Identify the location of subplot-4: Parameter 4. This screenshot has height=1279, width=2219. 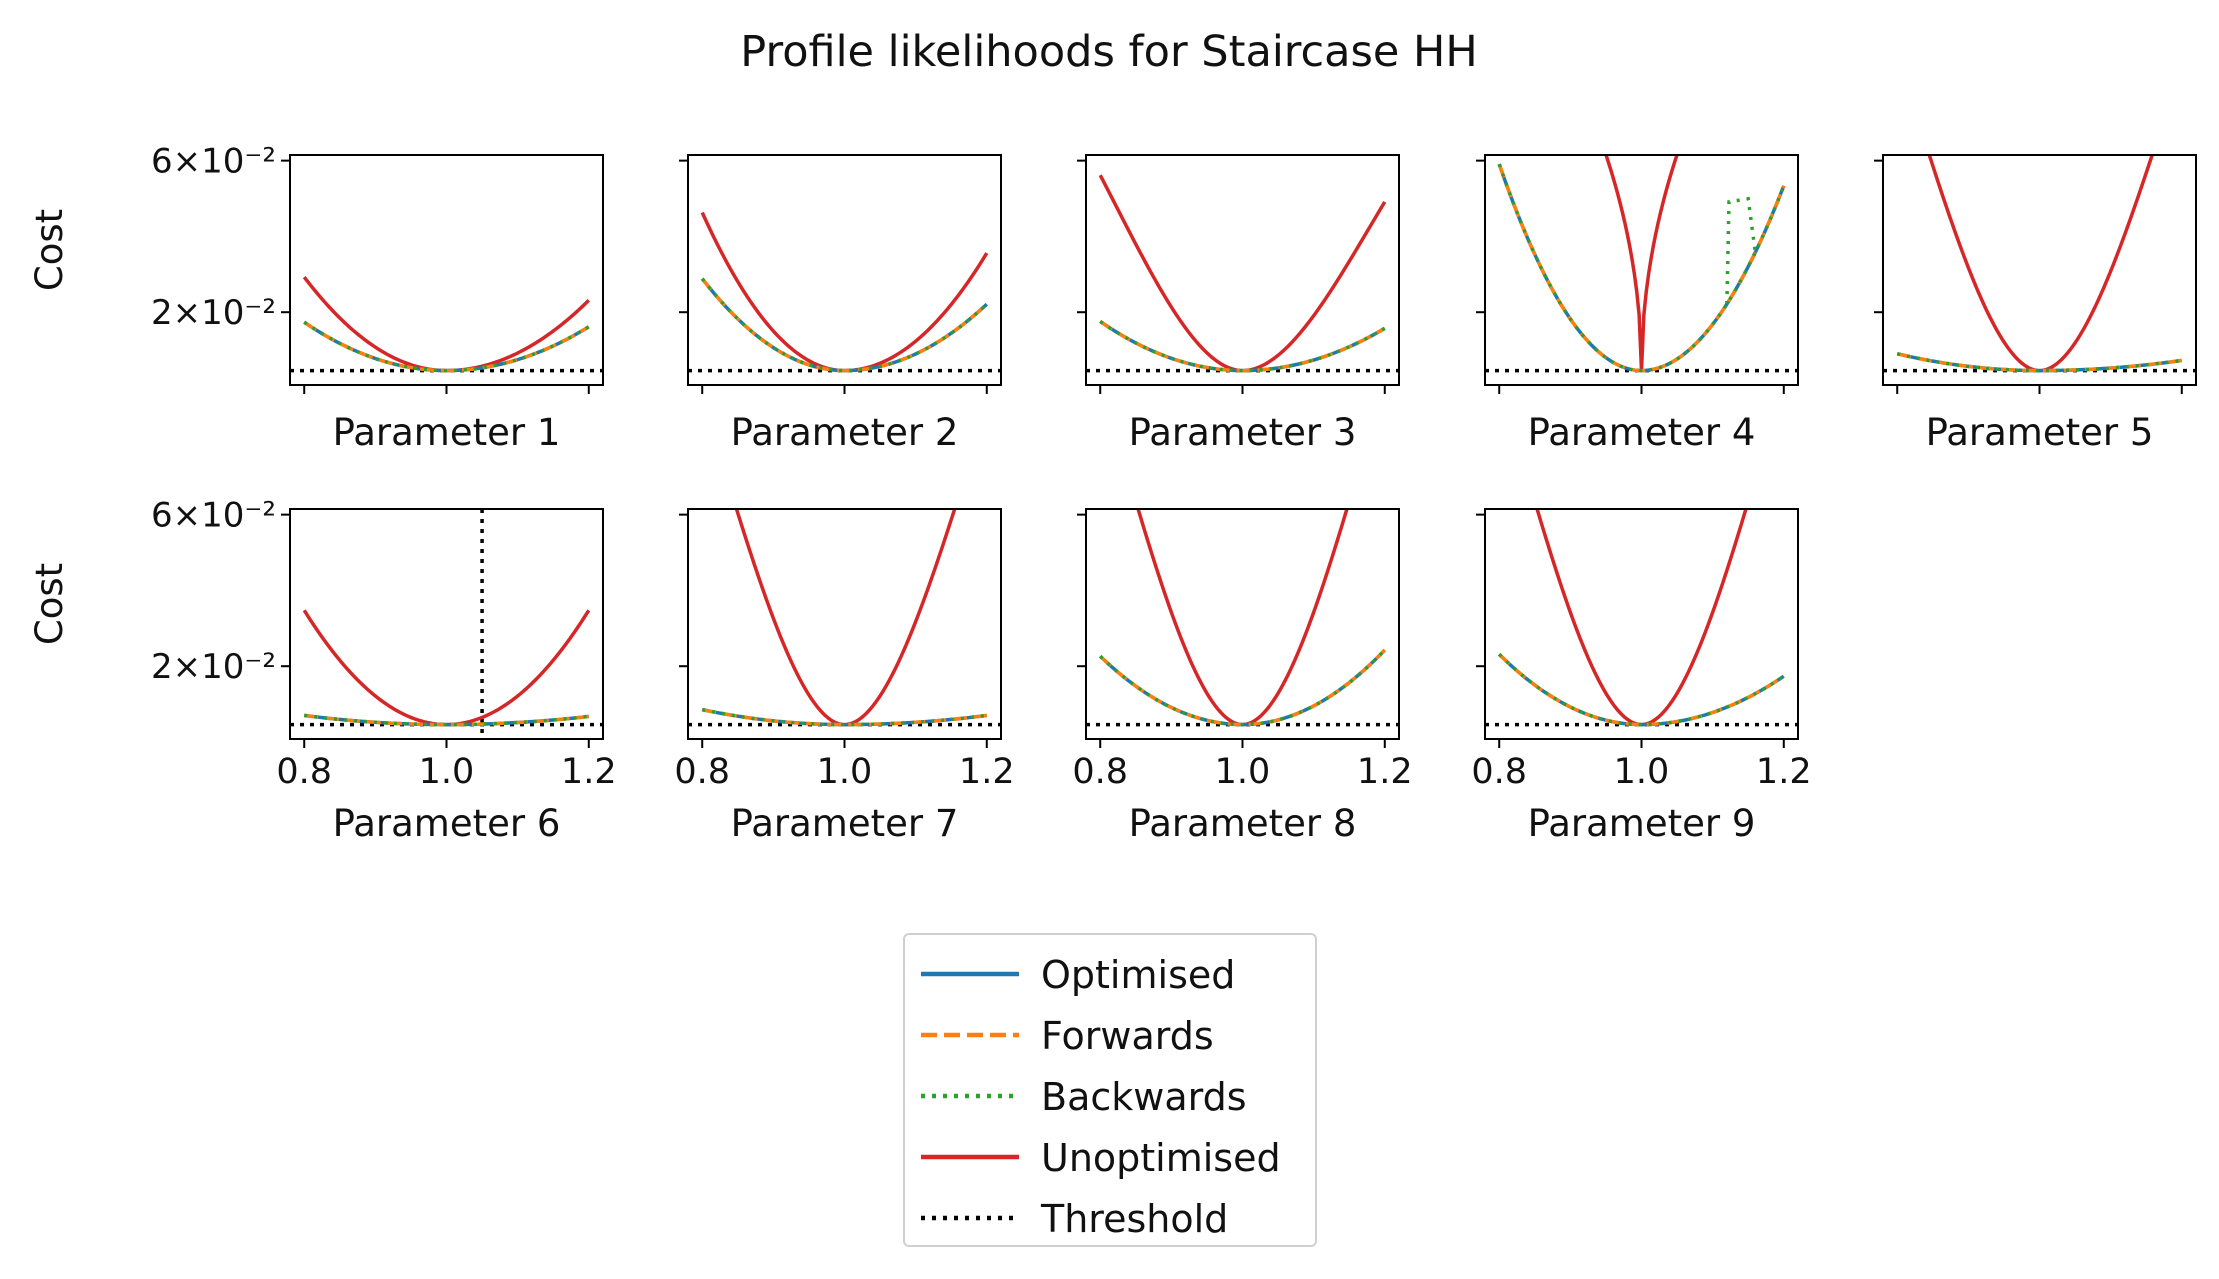
(1637, 304).